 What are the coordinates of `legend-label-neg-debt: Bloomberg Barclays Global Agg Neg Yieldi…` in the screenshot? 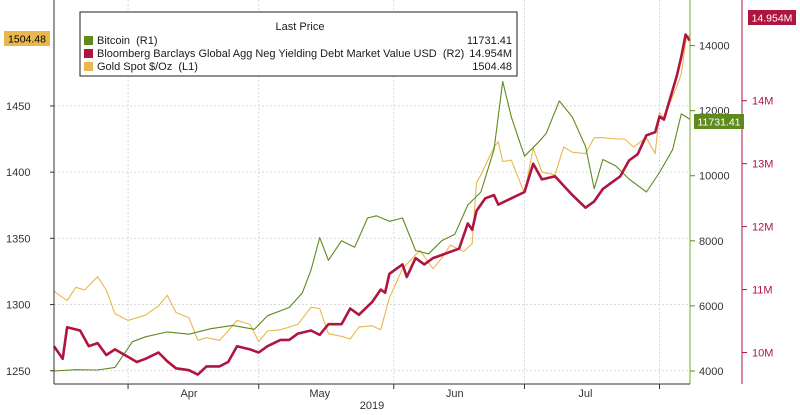 It's located at (280, 54).